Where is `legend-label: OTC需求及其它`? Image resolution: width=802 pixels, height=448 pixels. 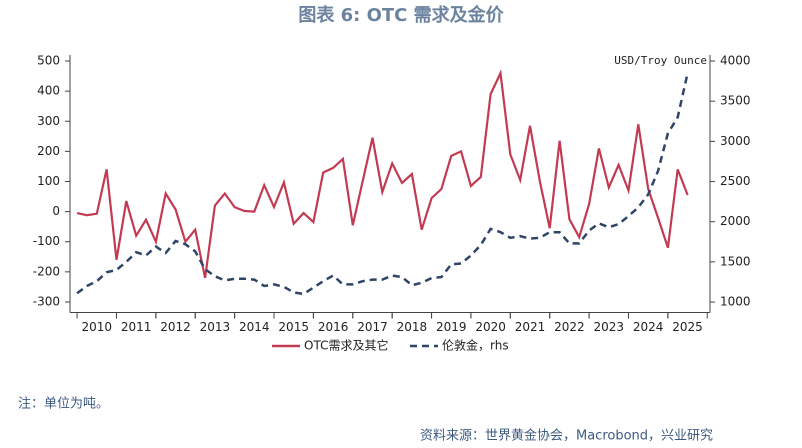 legend-label: OTC需求及其它 is located at coordinates (346, 345).